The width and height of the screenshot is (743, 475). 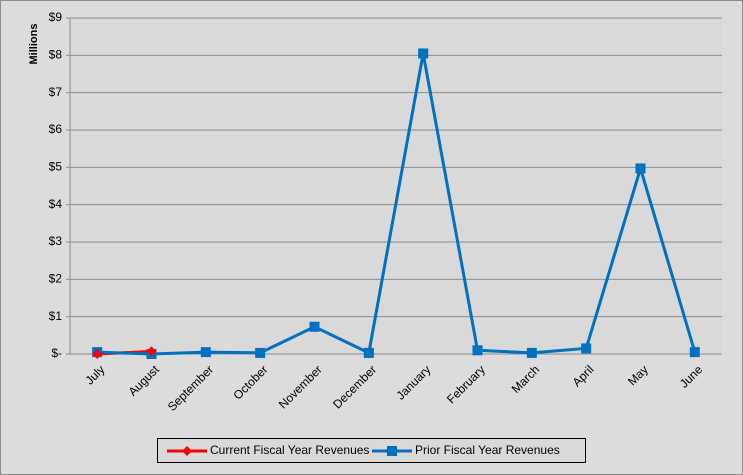 What do you see at coordinates (289, 450) in the screenshot?
I see `legend-label: Current Fiscal Year Revenues` at bounding box center [289, 450].